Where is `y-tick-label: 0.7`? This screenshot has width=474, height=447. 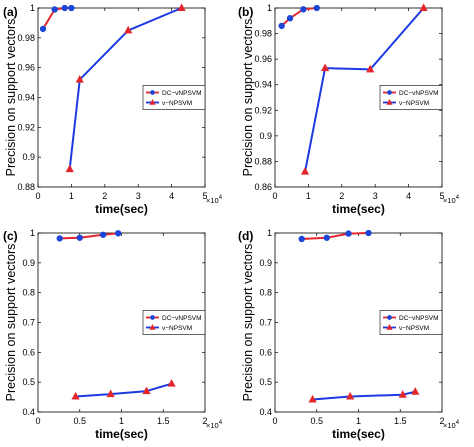 y-tick-label: 0.7 is located at coordinates (28, 323).